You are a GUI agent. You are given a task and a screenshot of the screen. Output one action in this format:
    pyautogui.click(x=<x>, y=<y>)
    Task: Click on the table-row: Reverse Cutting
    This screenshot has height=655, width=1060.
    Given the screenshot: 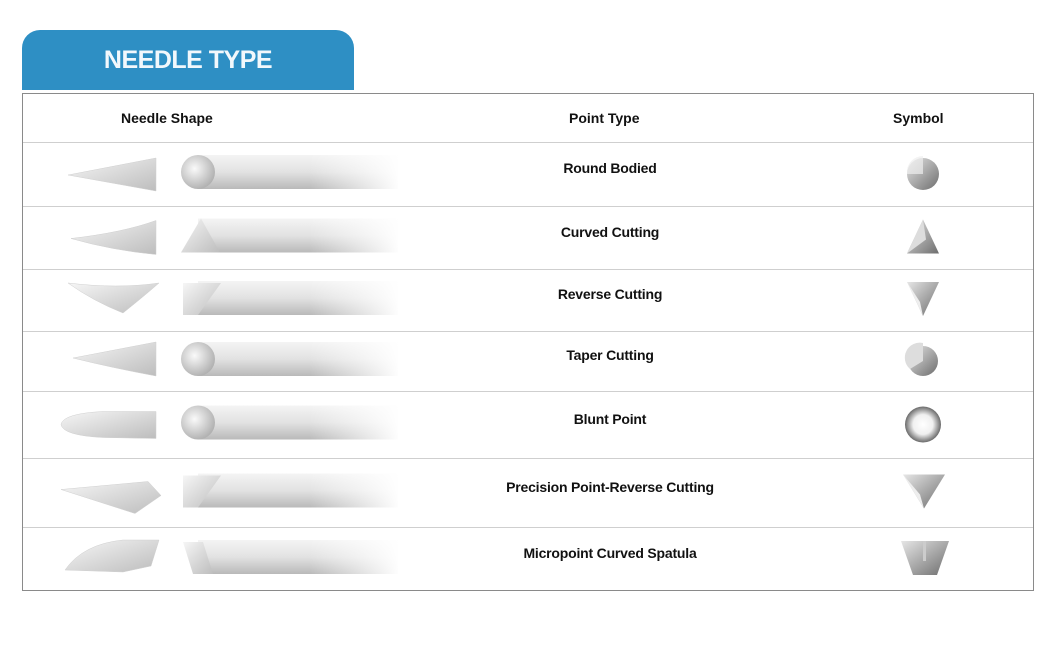 What is the action you would take?
    pyautogui.click(x=528, y=300)
    